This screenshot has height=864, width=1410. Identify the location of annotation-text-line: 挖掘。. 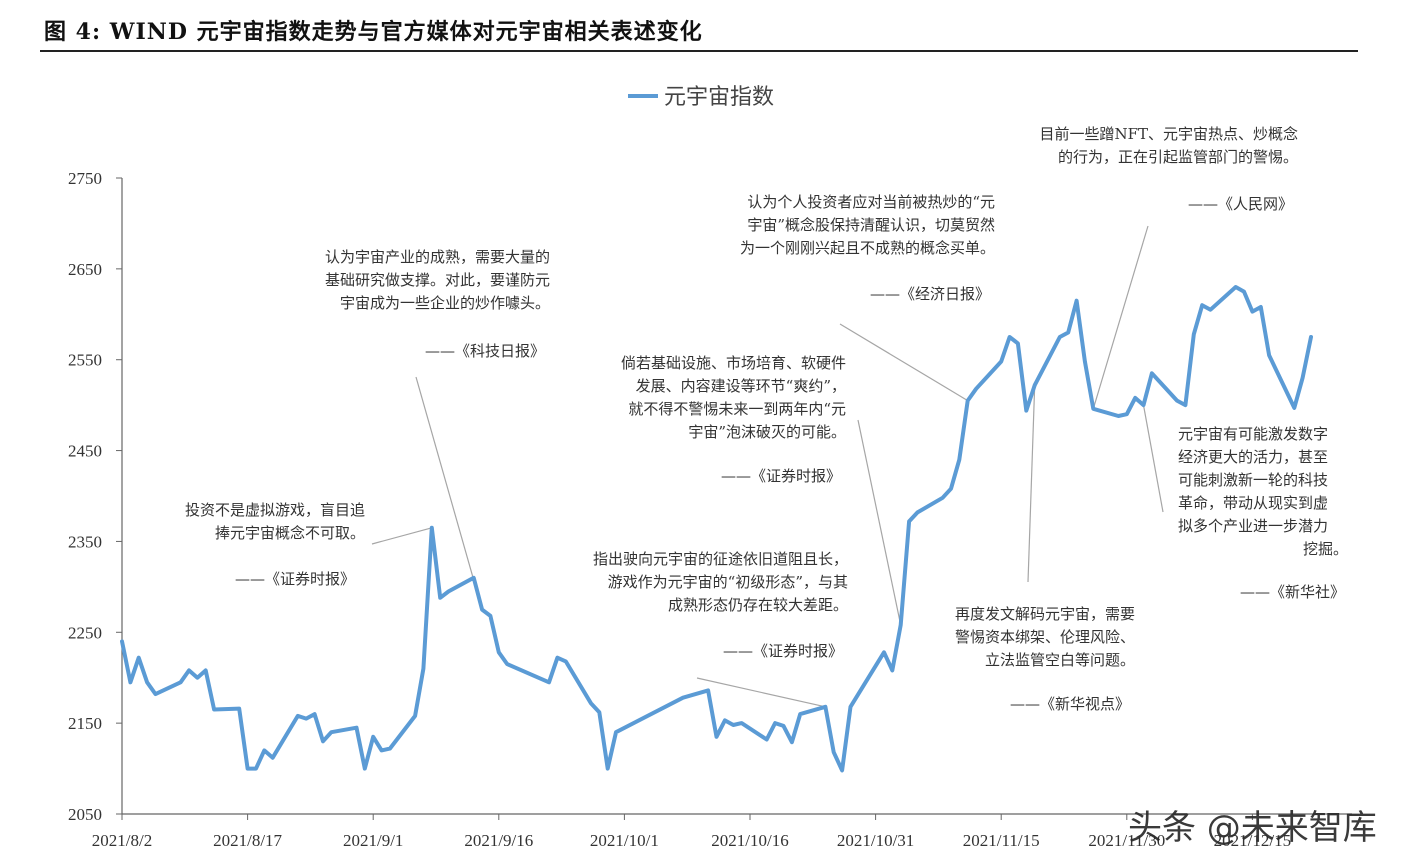
(1325, 549).